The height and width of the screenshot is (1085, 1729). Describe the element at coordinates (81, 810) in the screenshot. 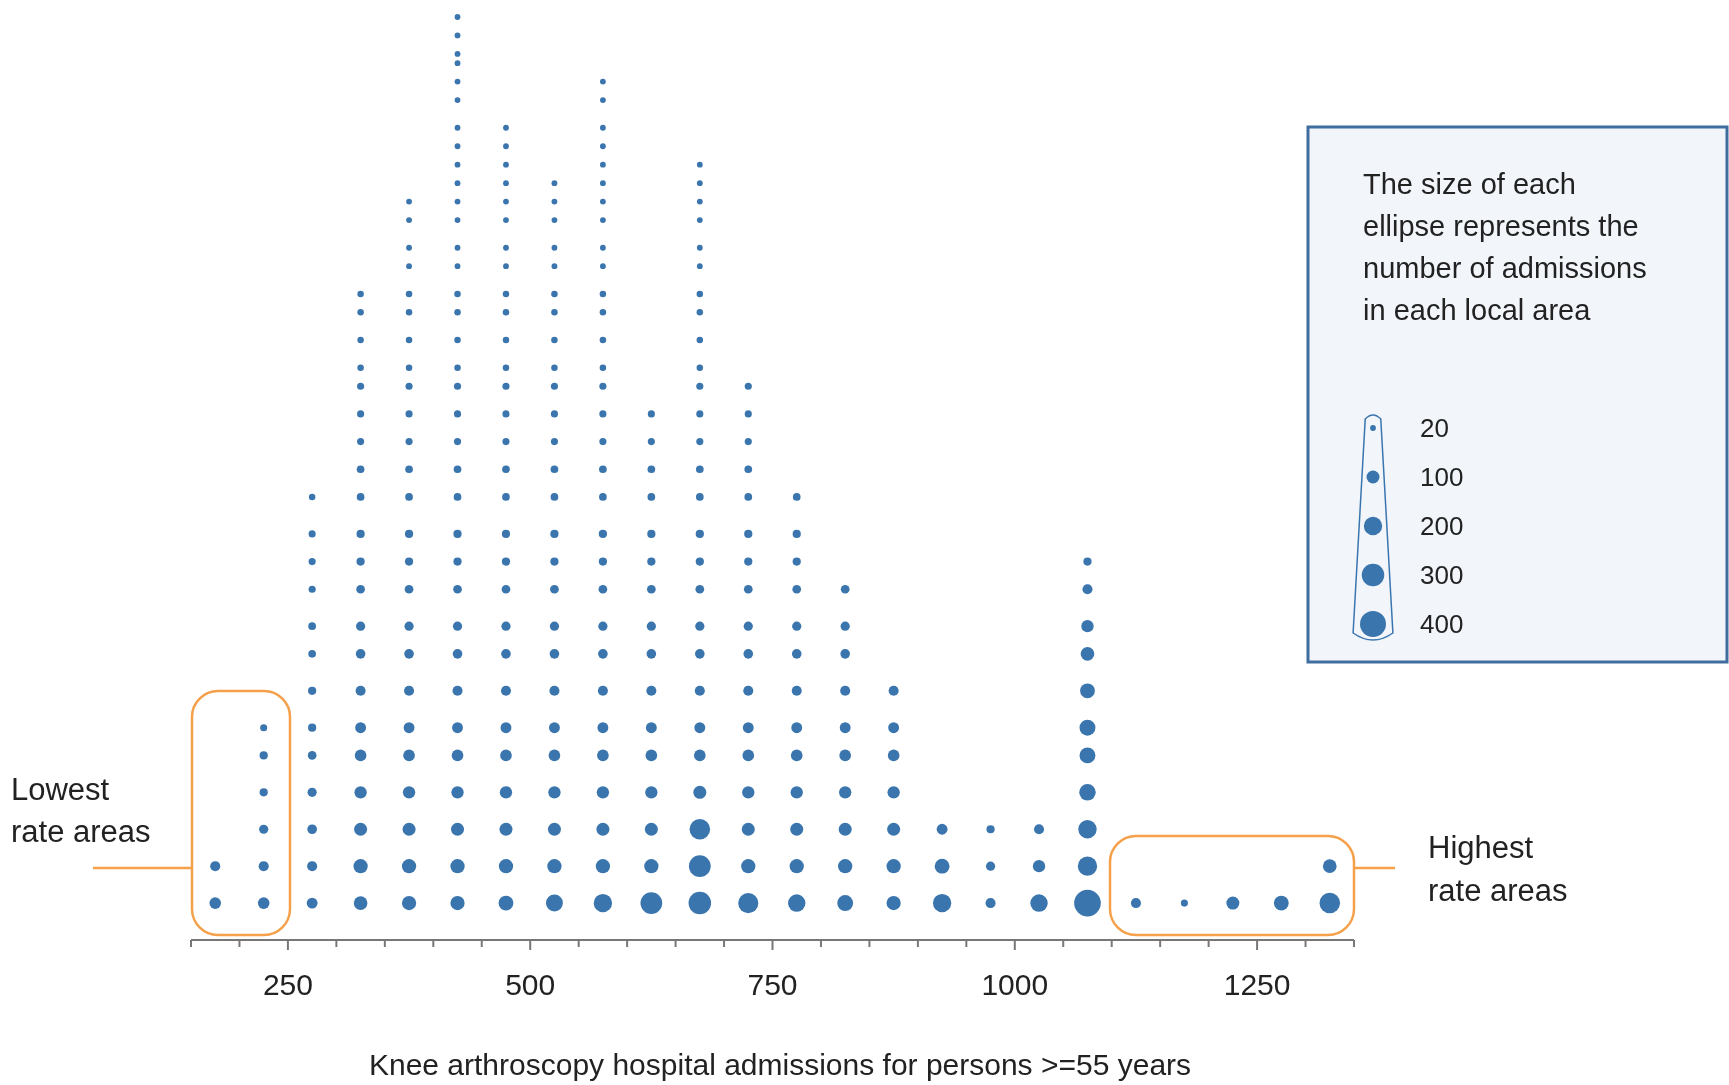

I see `text: Lowest rate areas` at that location.